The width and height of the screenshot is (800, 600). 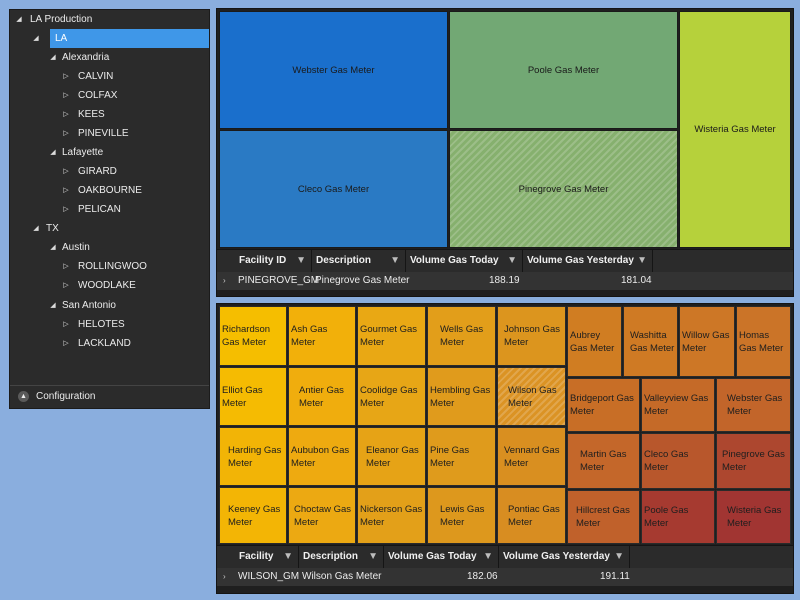 I want to click on tree-node-woodlake: ▷ WOODLAKE, so click(x=109, y=285).